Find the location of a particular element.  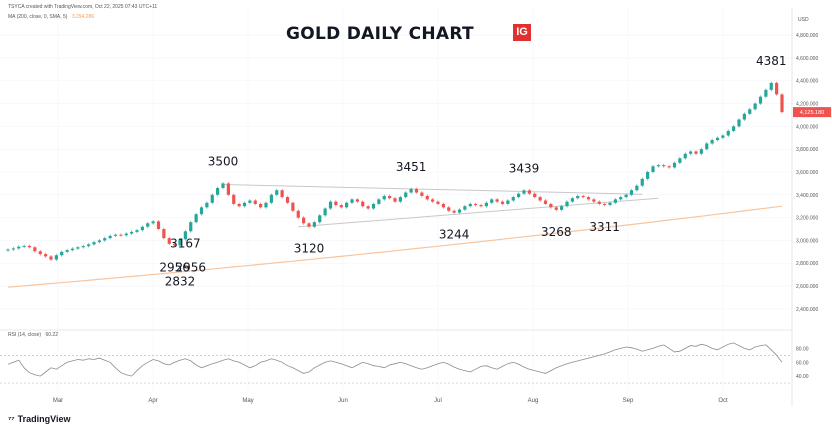

price-annotation: 3311 is located at coordinates (604, 227).